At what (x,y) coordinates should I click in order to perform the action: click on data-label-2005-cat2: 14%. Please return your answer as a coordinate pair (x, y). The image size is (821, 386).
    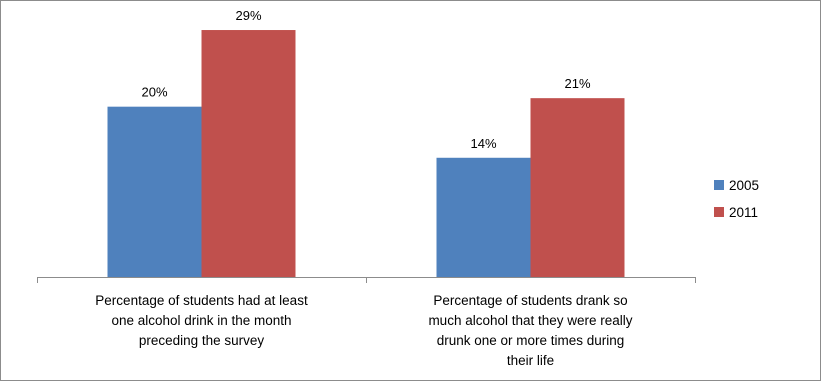
    Looking at the image, I should click on (483, 143).